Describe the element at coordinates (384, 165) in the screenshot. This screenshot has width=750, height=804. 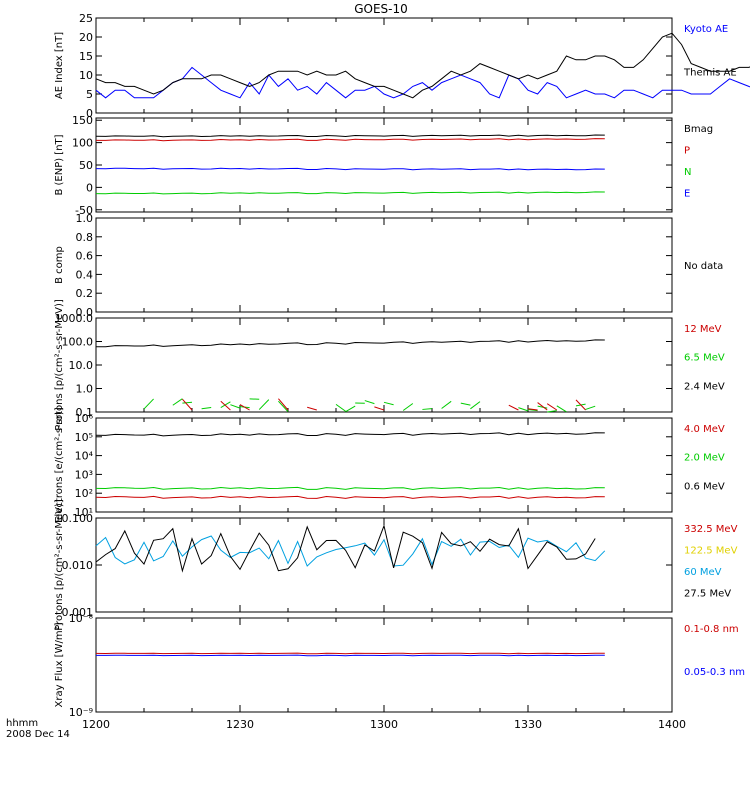
I see `panel-2-frame` at that location.